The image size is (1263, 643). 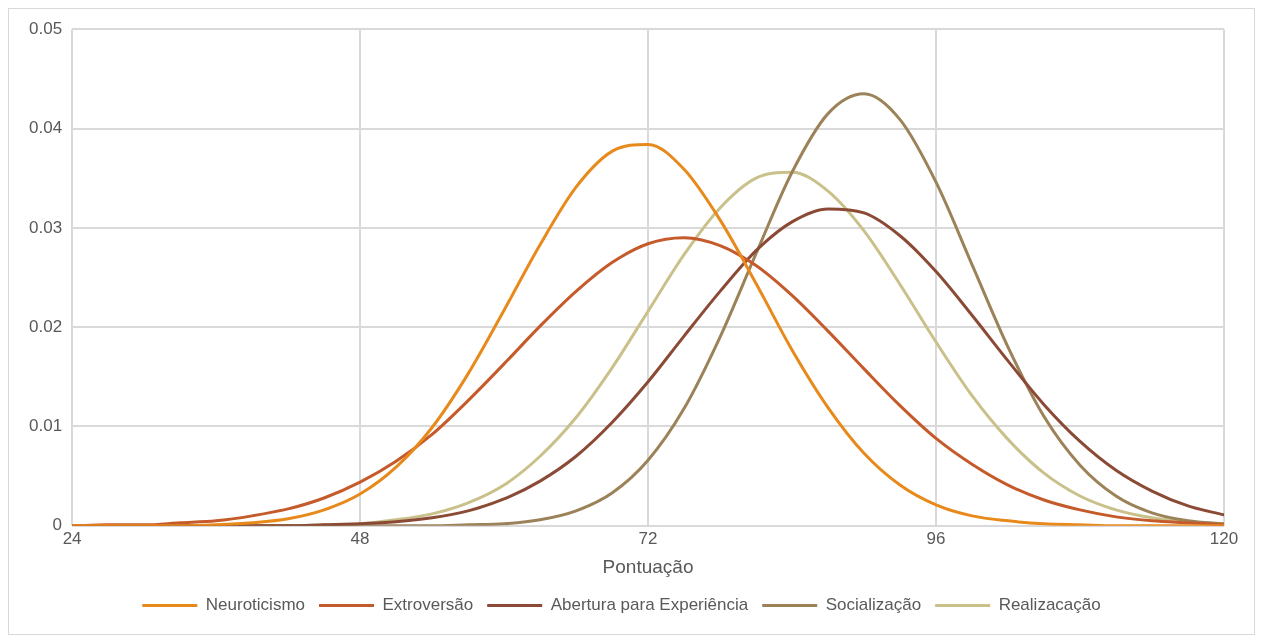 I want to click on y-tick-label: 0.05, so click(x=45, y=28).